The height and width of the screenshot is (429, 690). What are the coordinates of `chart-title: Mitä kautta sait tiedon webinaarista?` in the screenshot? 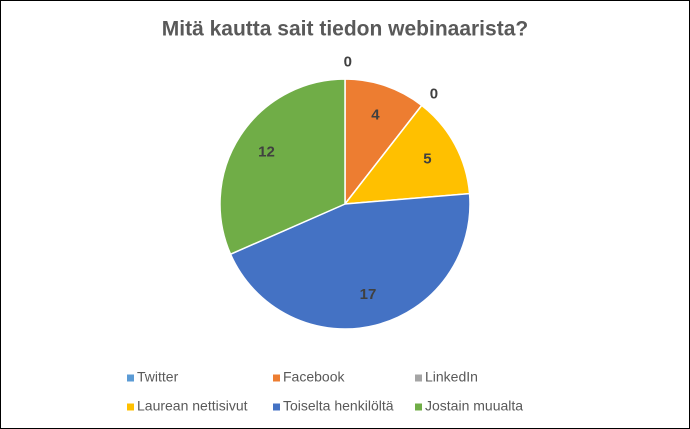 It's located at (345, 29).